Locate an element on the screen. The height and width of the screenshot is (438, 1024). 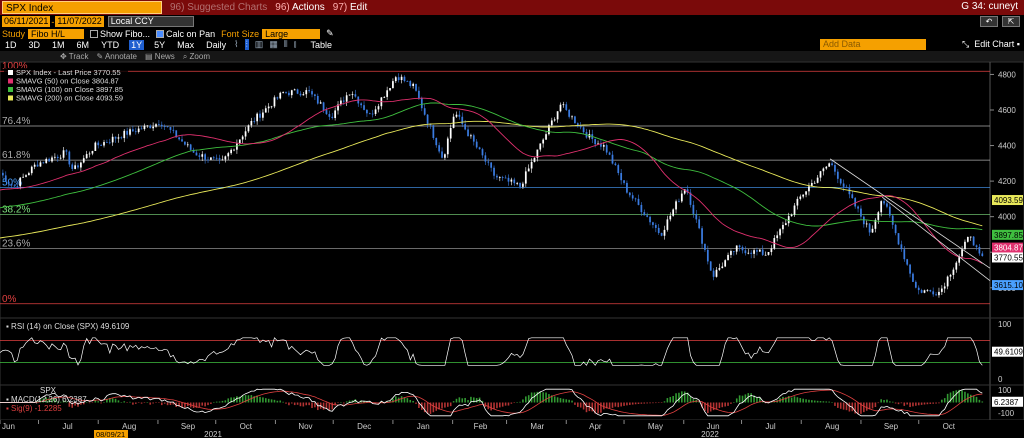
edit-chart-button: ⤡ Edit Chart ▪ is located at coordinates (991, 44).